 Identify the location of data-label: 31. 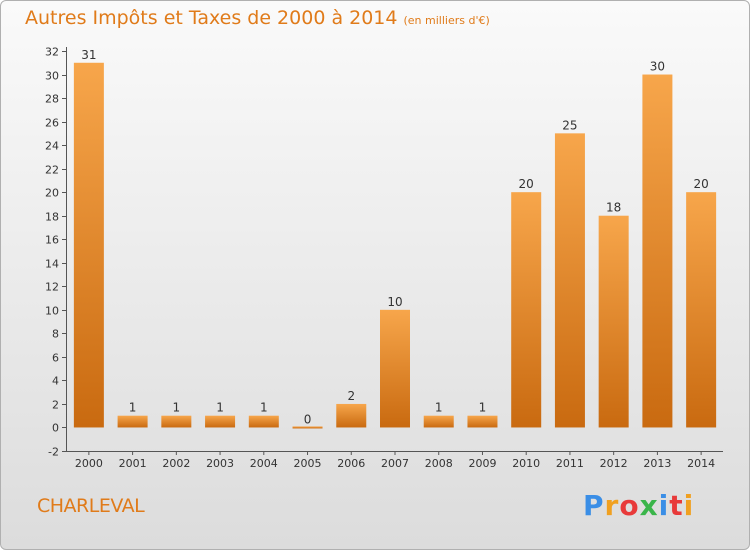
(88, 55).